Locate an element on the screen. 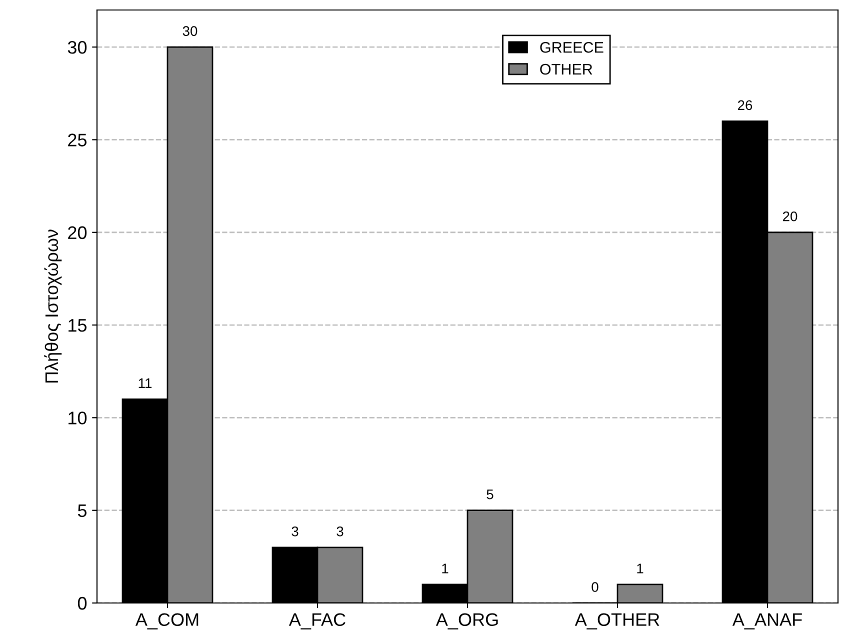 Image resolution: width=850 pixels, height=641 pixels. y-tick-label: 30 is located at coordinates (77, 47).